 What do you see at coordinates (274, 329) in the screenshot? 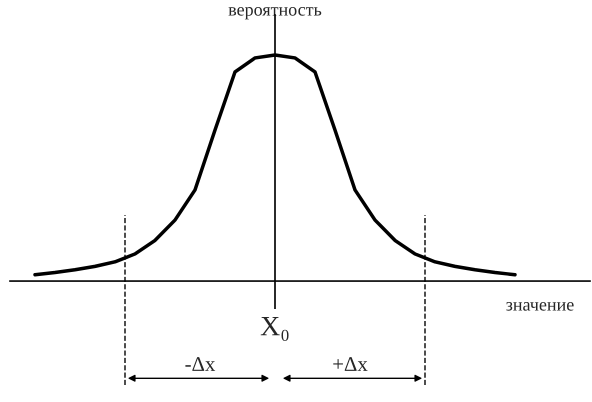
I see `text: X₀` at bounding box center [274, 329].